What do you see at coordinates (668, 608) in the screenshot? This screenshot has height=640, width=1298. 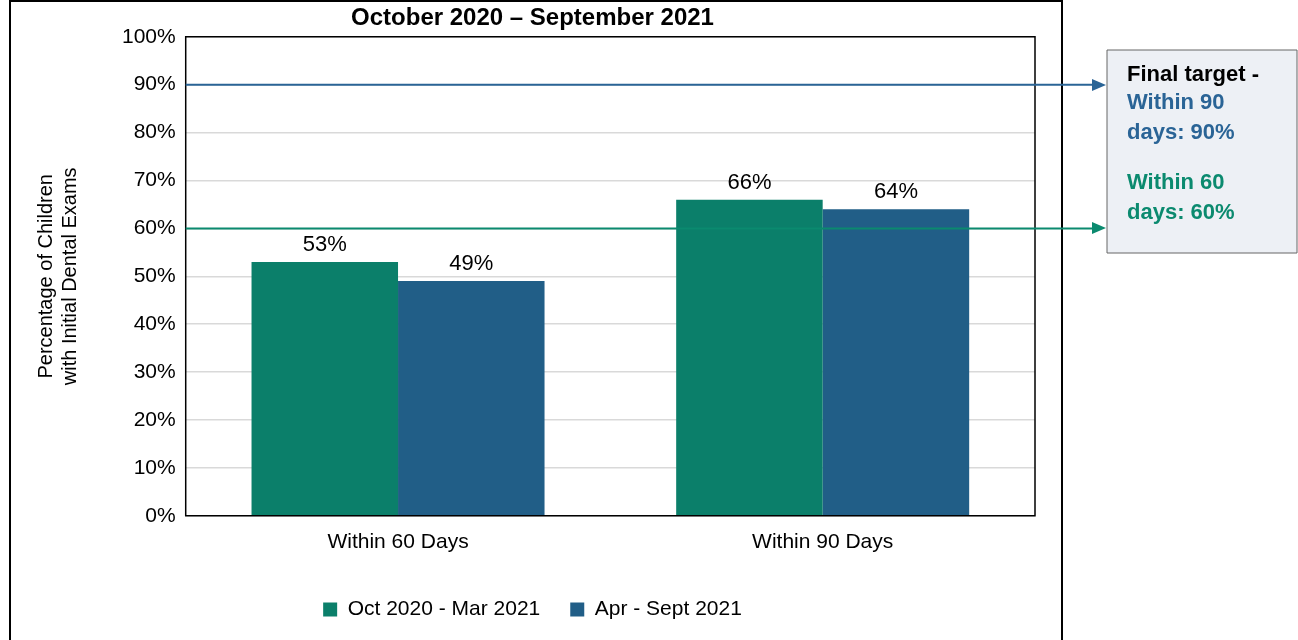 I see `legend-label: Apr - Sept 2021` at bounding box center [668, 608].